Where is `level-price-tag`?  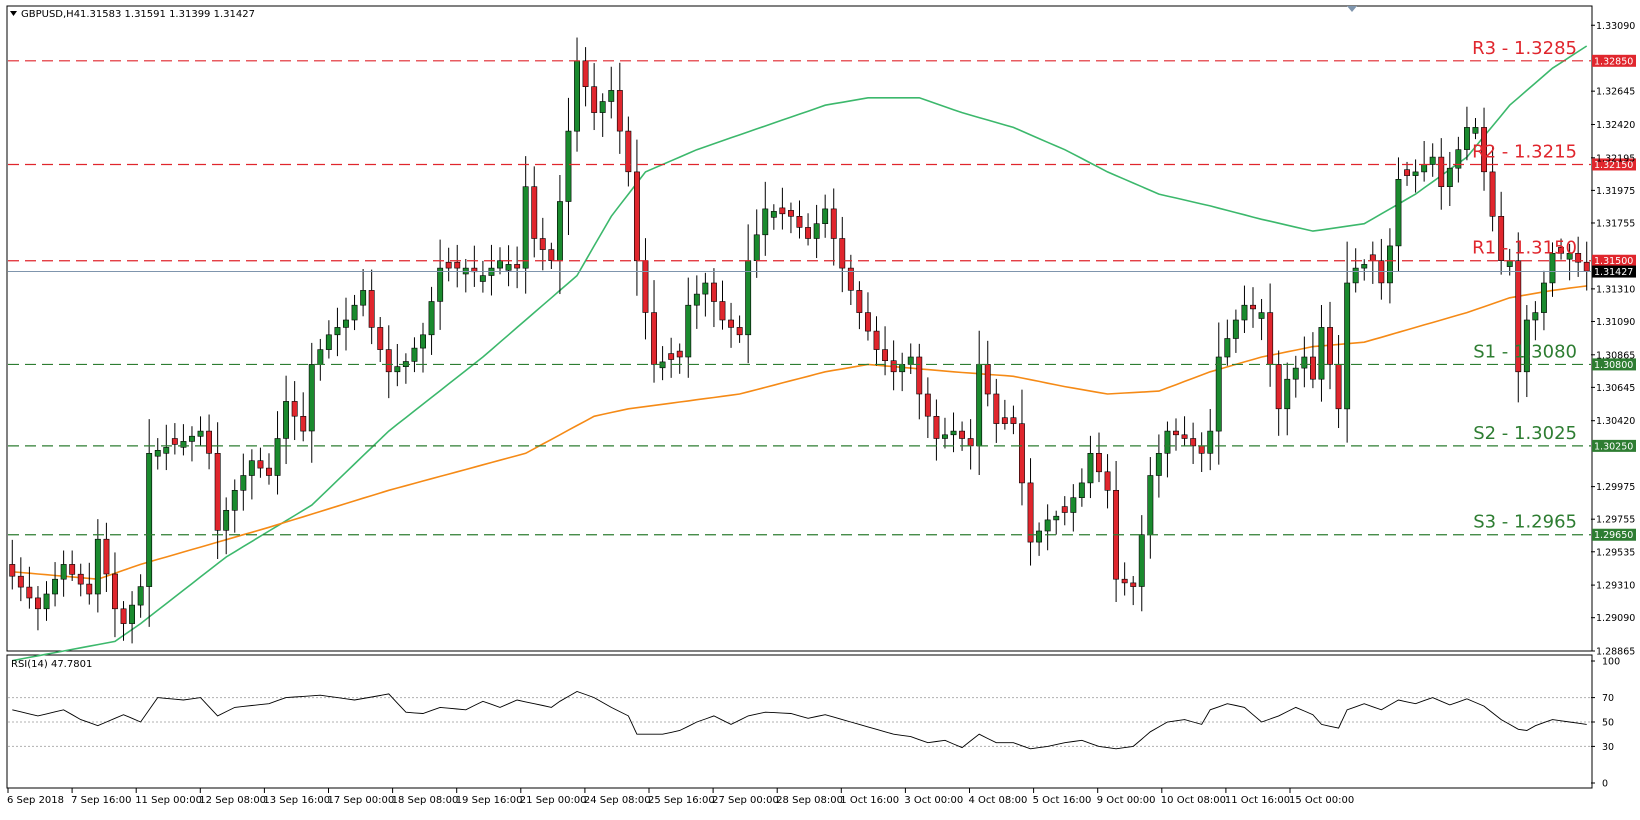 level-price-tag is located at coordinates (1614, 364).